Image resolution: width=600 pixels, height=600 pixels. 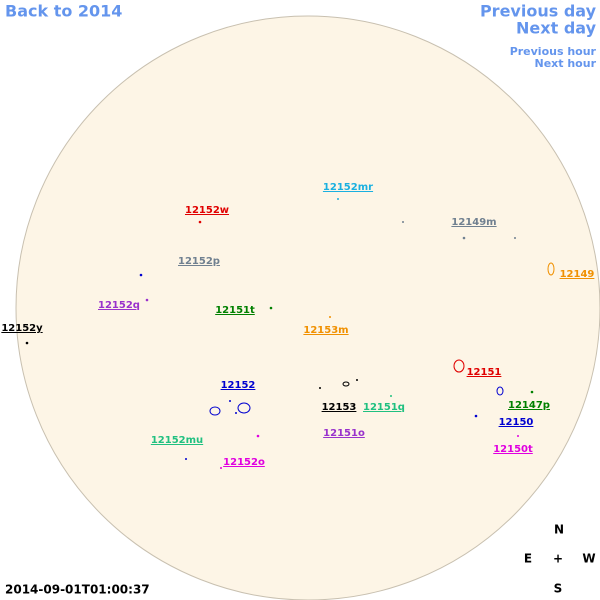 What do you see at coordinates (63, 11) in the screenshot?
I see `back-link: Back to 2014` at bounding box center [63, 11].